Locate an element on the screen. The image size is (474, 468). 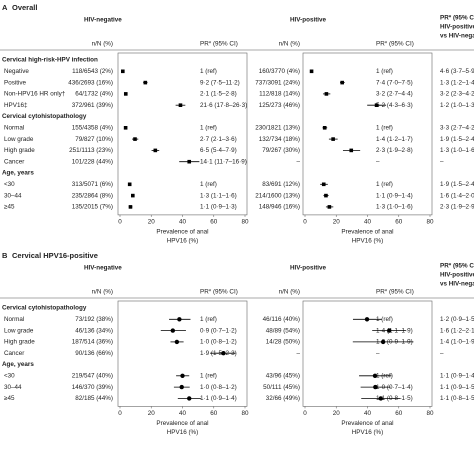
comparison-text: 4·6 (3·7–5·9) is located at coordinates (457, 71).